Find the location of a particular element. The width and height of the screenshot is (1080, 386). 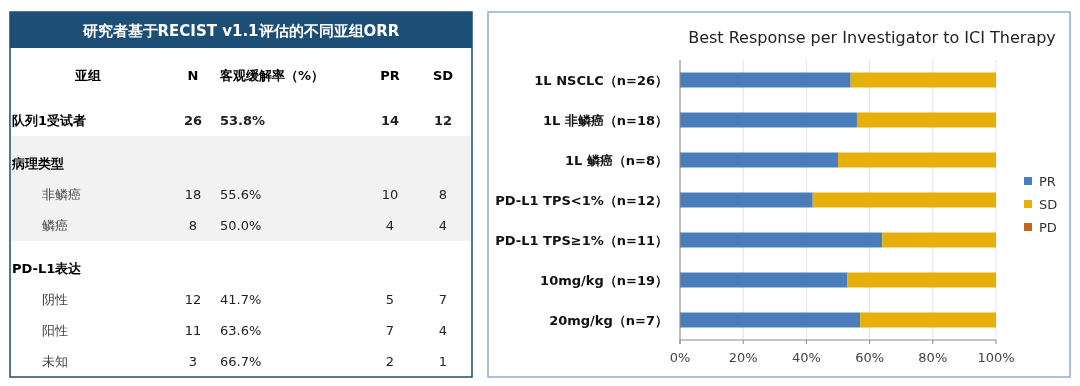

data-label: 55.6% is located at coordinates (241, 194).